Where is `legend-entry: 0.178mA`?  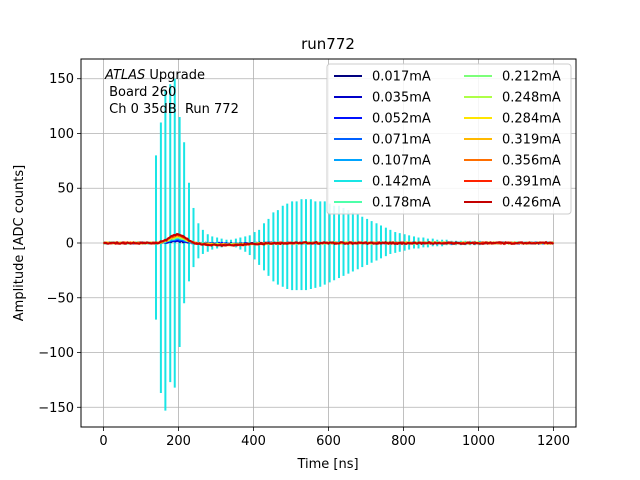
legend-entry: 0.178mA is located at coordinates (382, 203).